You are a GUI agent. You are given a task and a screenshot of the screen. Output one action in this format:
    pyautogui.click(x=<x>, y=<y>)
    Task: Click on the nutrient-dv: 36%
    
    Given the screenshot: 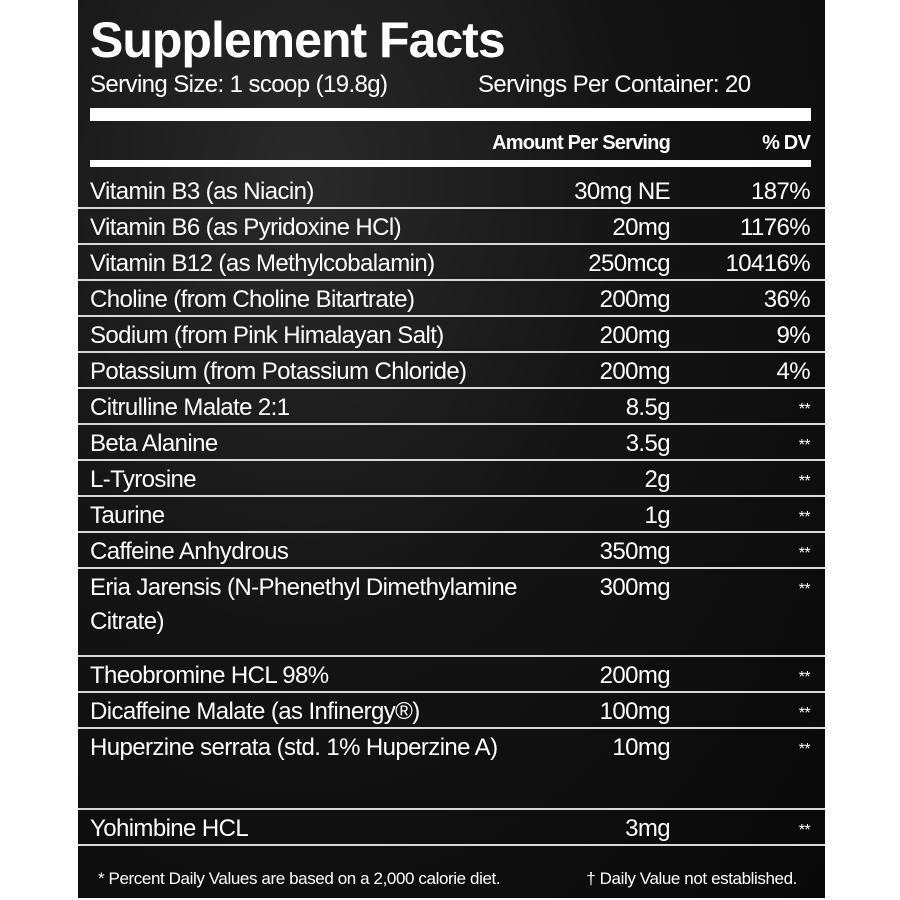 What is the action you would take?
    pyautogui.click(x=787, y=299)
    